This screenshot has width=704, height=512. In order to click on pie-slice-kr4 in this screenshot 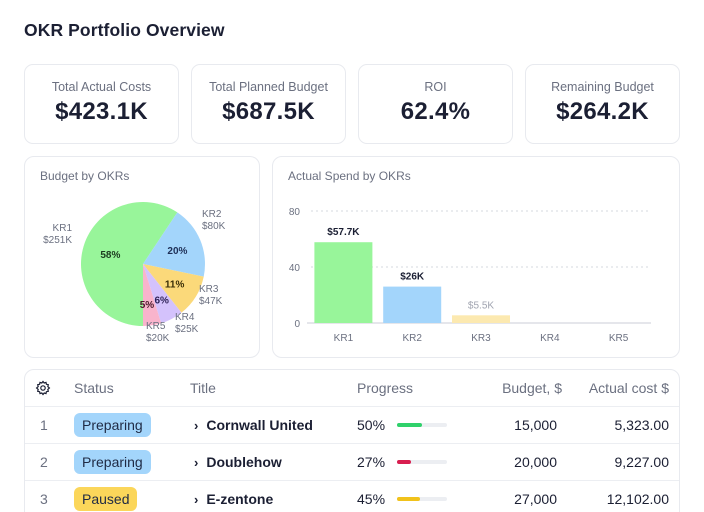, I will do `click(162, 294)`.